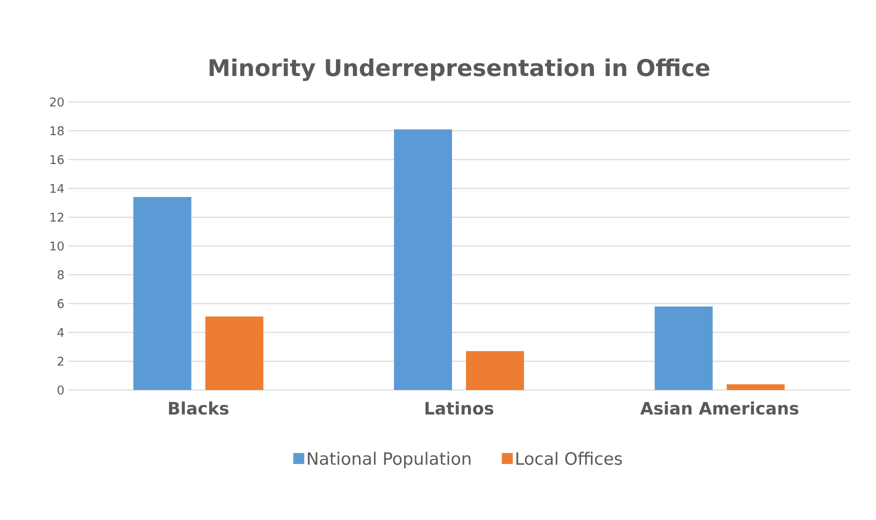 This screenshot has height=520, width=876. Describe the element at coordinates (57, 188) in the screenshot. I see `y-tick-label: 14` at that location.